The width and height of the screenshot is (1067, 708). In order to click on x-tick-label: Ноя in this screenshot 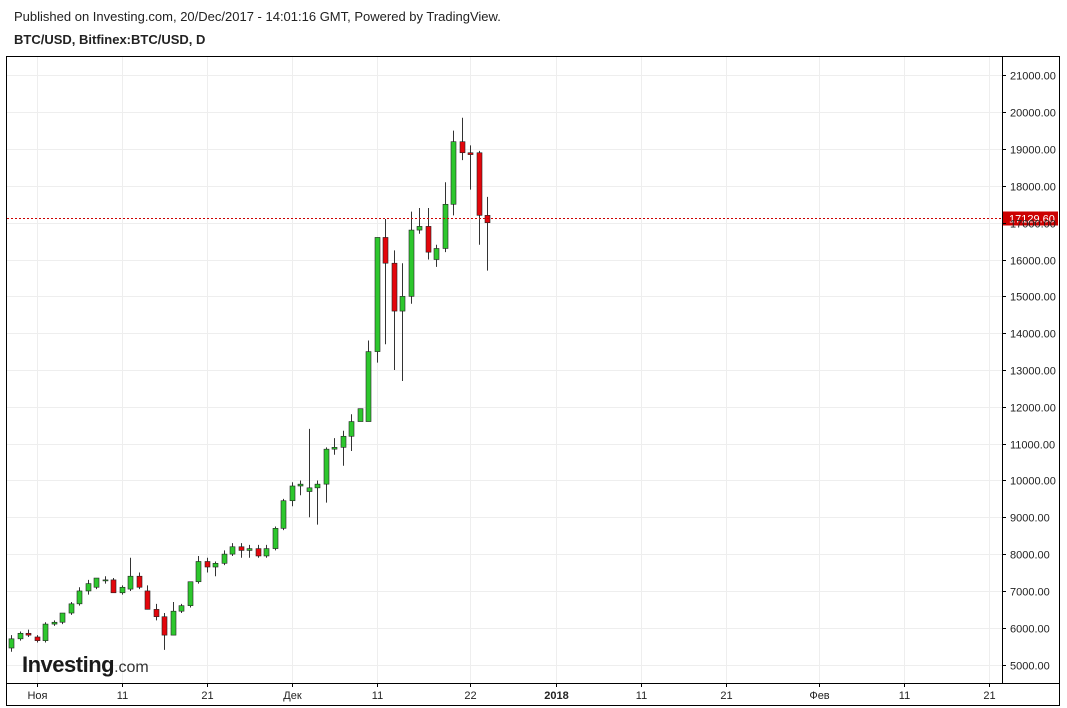, I will do `click(37, 696)`.